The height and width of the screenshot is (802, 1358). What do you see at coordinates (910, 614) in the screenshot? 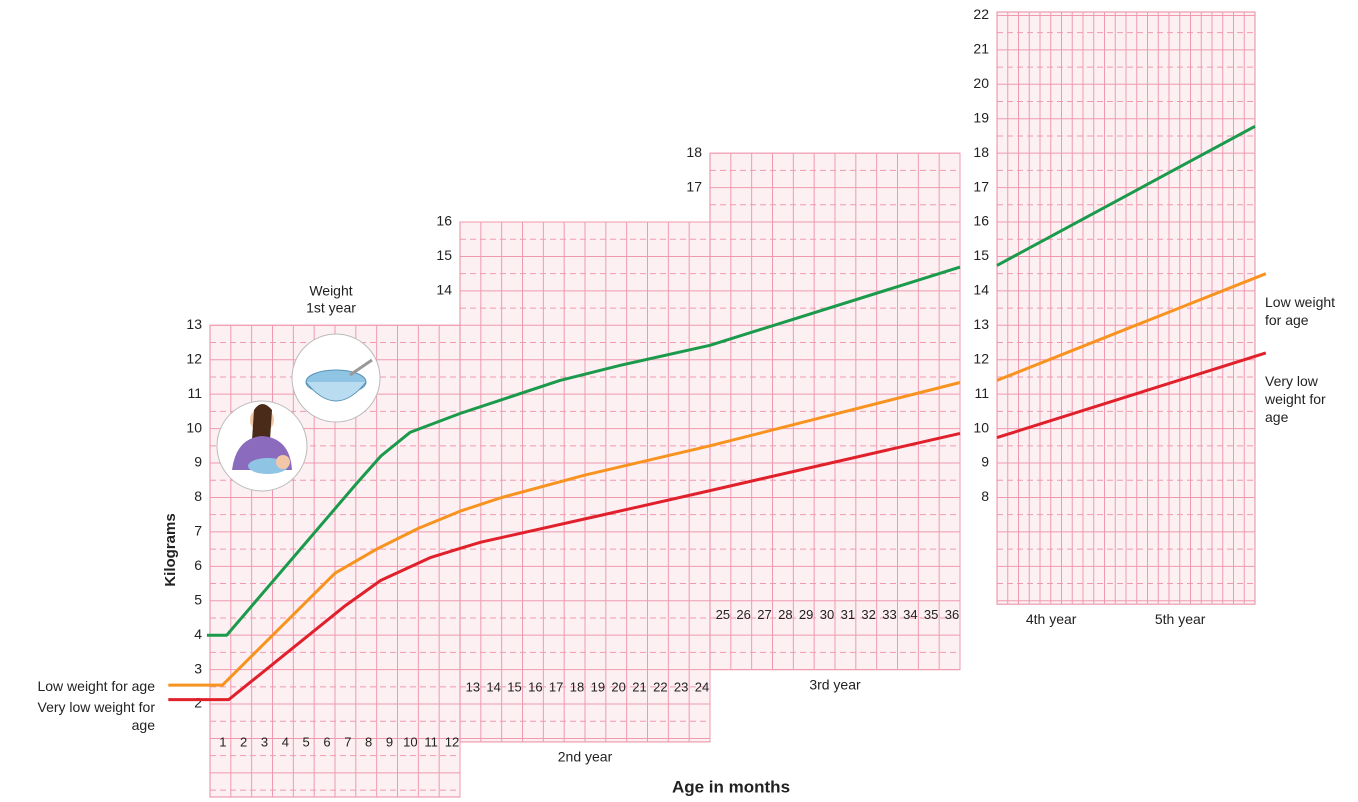
I see `x-tick-label: 34` at bounding box center [910, 614].